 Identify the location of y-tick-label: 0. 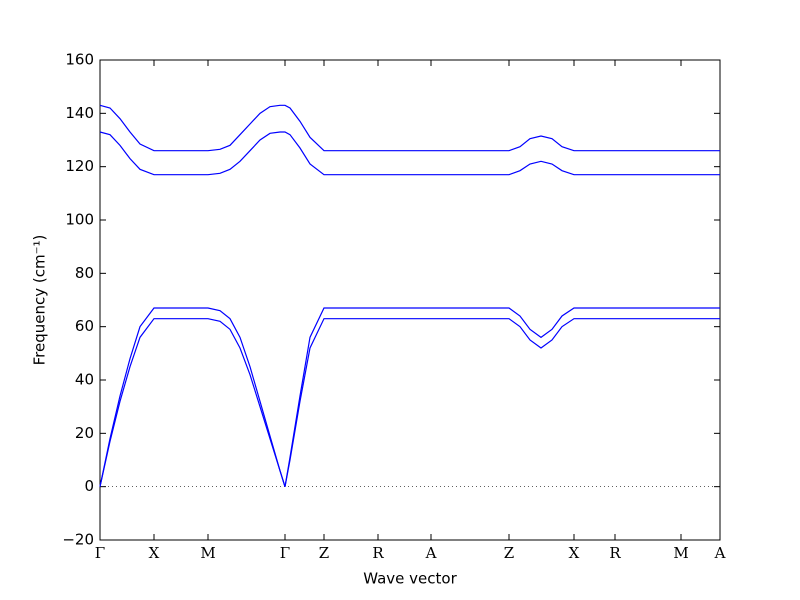
(89, 486).